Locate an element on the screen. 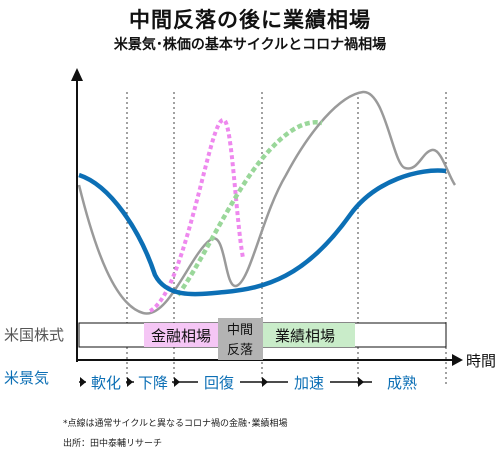  x-axis-label: 時間 is located at coordinates (481, 361).